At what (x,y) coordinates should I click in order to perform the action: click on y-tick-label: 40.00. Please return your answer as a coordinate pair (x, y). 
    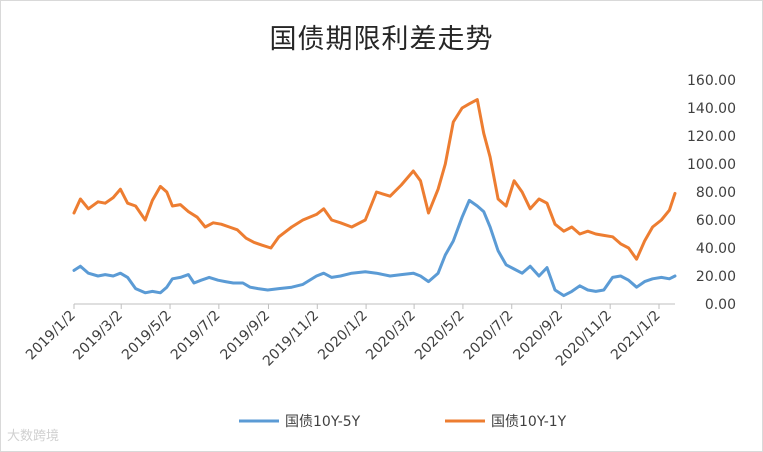
    Looking at the image, I should click on (716, 249).